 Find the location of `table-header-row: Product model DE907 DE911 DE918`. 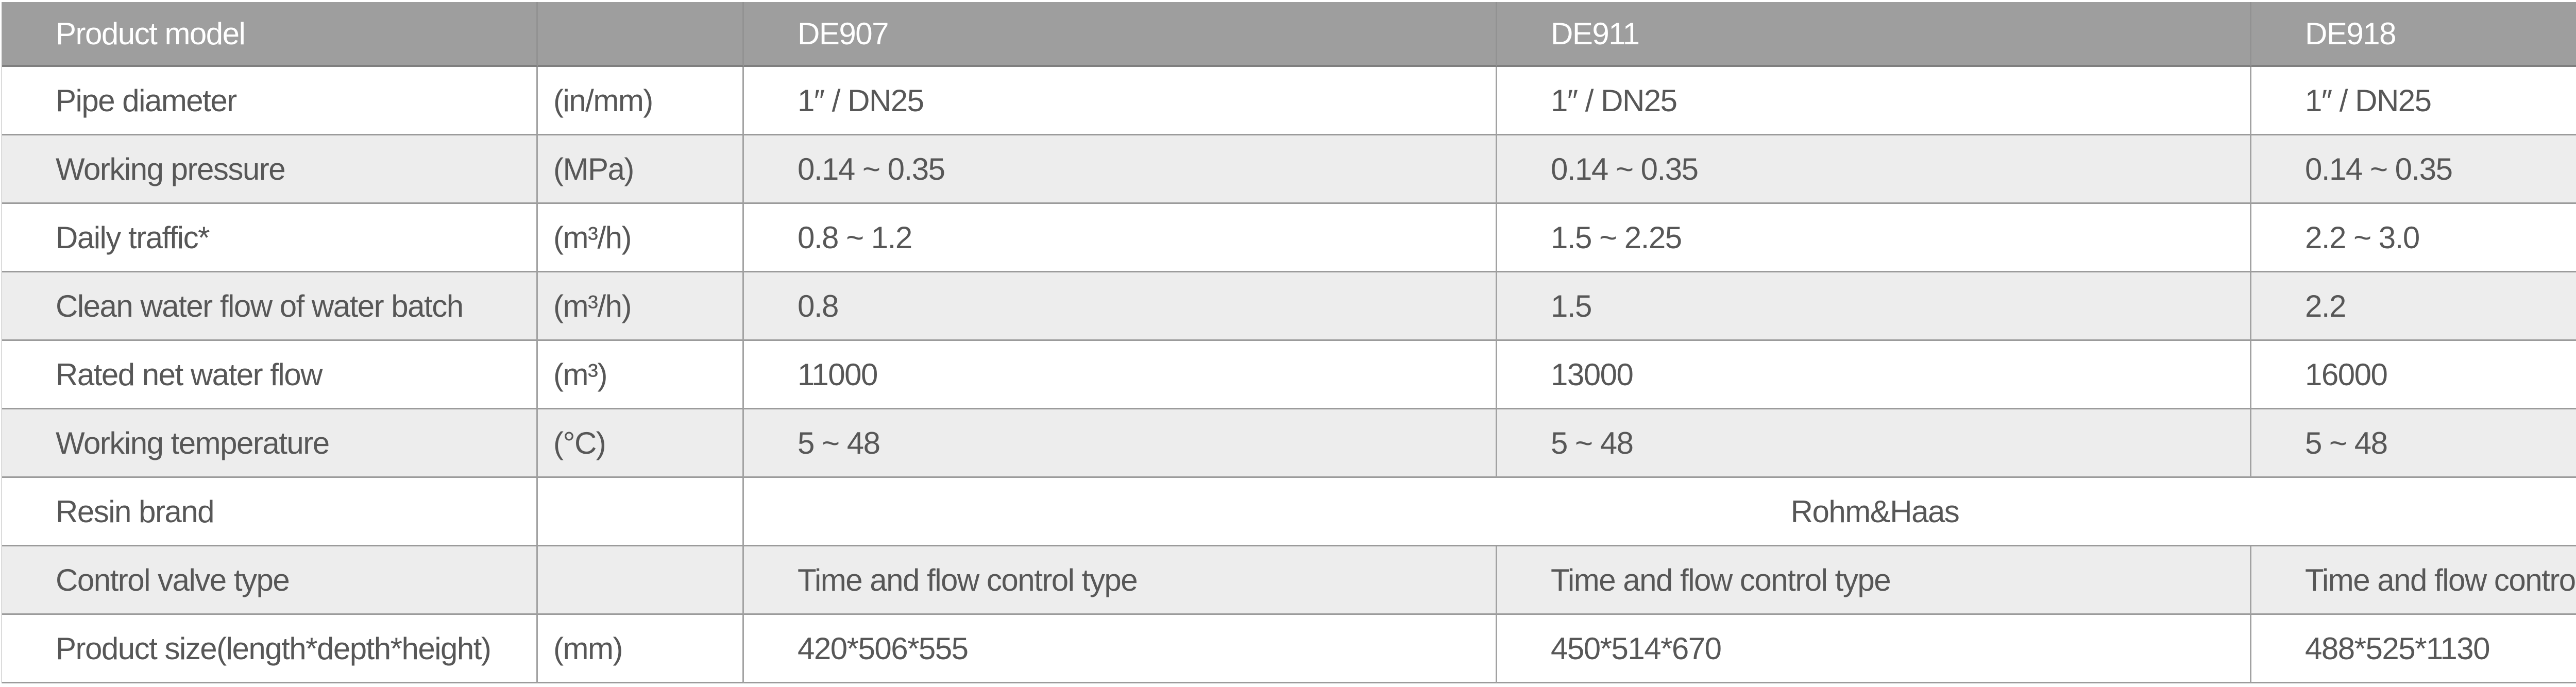

table-header-row: Product model DE907 DE911 DE918 is located at coordinates (1289, 34).